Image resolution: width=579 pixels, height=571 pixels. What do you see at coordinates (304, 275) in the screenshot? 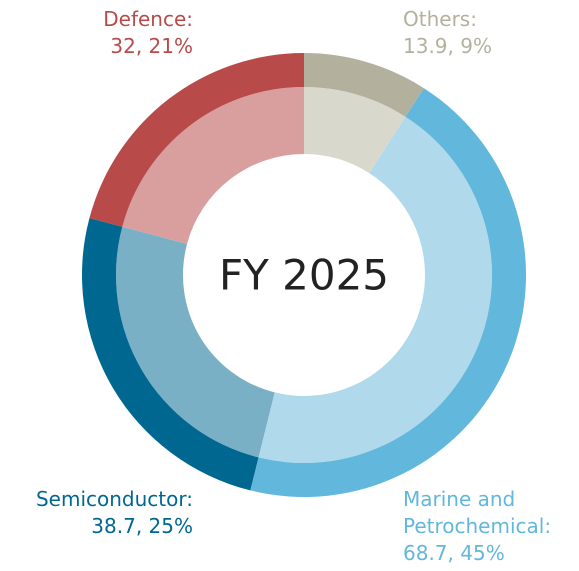
I see `chart-title: FY 2025` at bounding box center [304, 275].